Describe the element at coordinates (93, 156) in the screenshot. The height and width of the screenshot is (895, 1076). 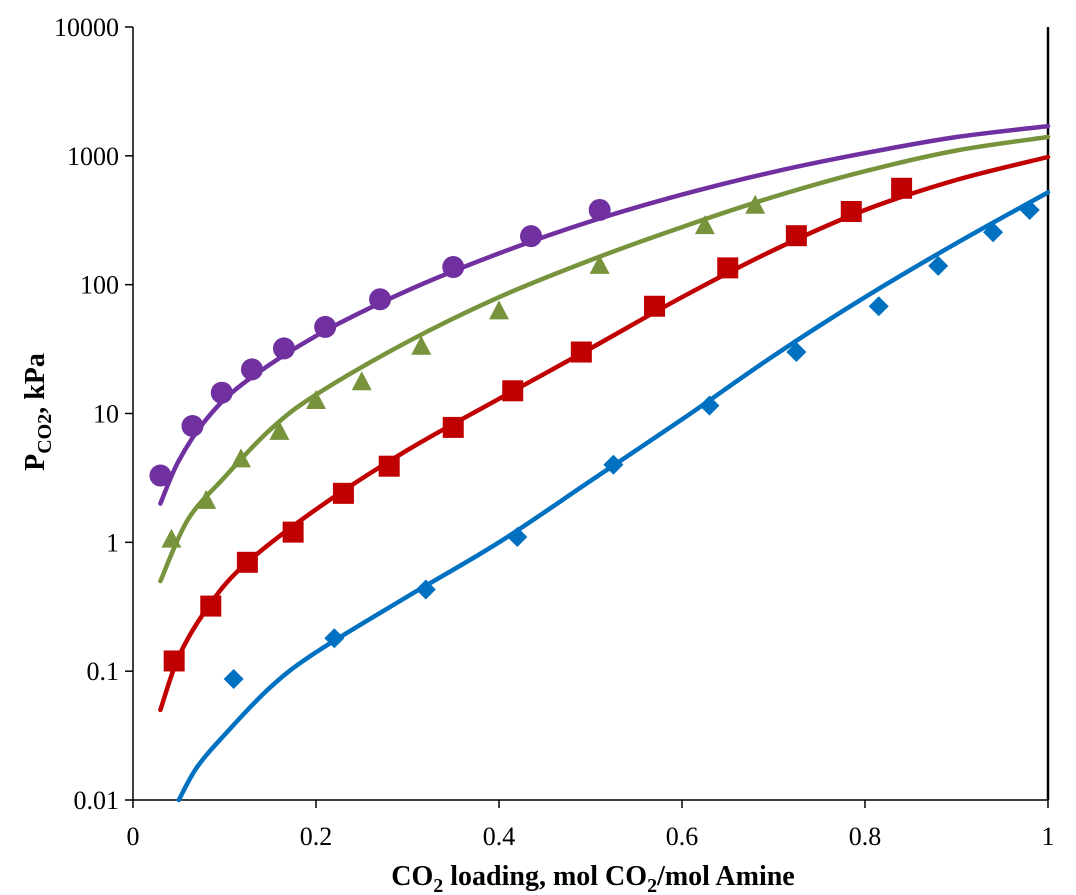
I see `y-tick-label: 1000` at that location.